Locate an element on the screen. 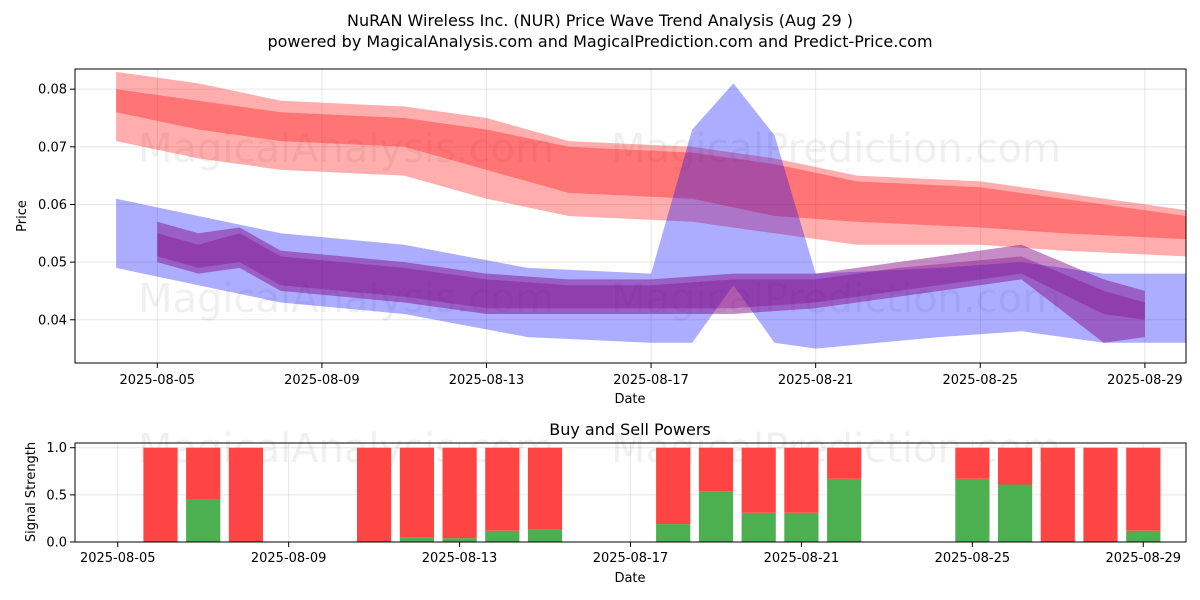 Image resolution: width=1200 pixels, height=600 pixels. price-y-ticks: 0.04 0.05 0.06 0.07 0.08 is located at coordinates (56, 205).